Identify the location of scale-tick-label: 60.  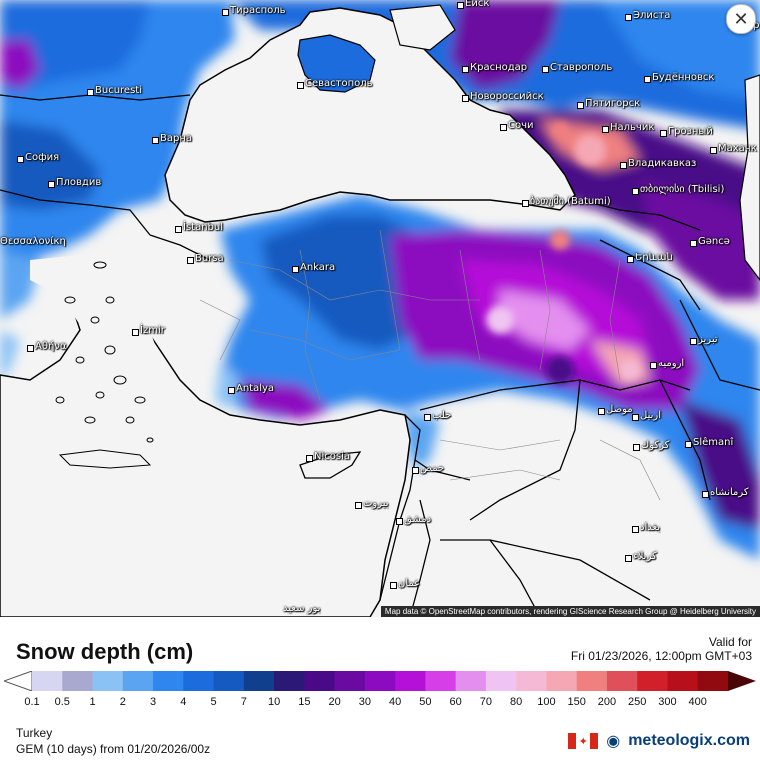
(455, 702).